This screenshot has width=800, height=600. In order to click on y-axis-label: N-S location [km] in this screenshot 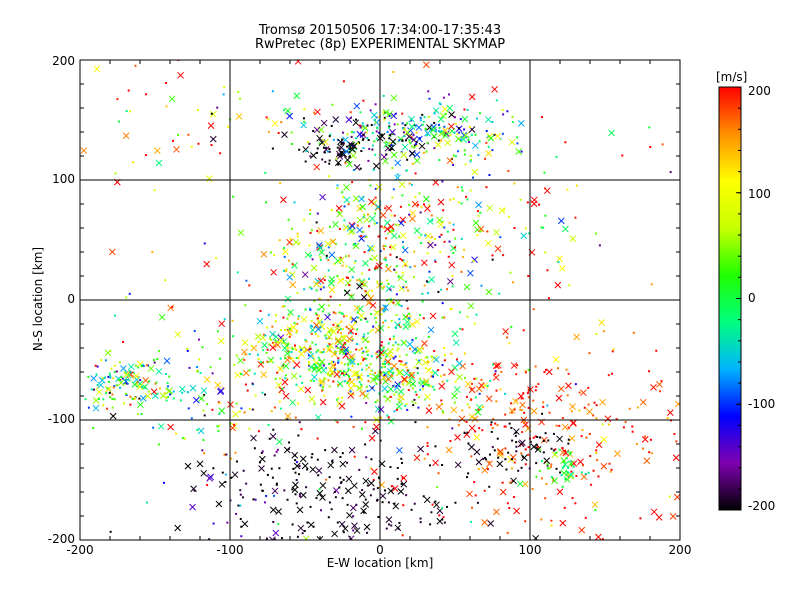, I will do `click(38, 299)`.